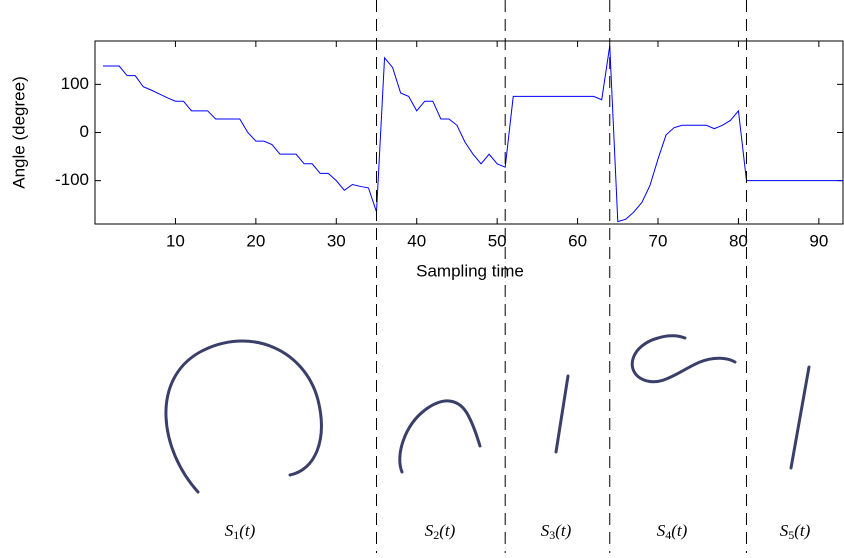 This screenshot has height=558, width=844. What do you see at coordinates (791, 535) in the screenshot?
I see `segment-sub: 5` at bounding box center [791, 535].